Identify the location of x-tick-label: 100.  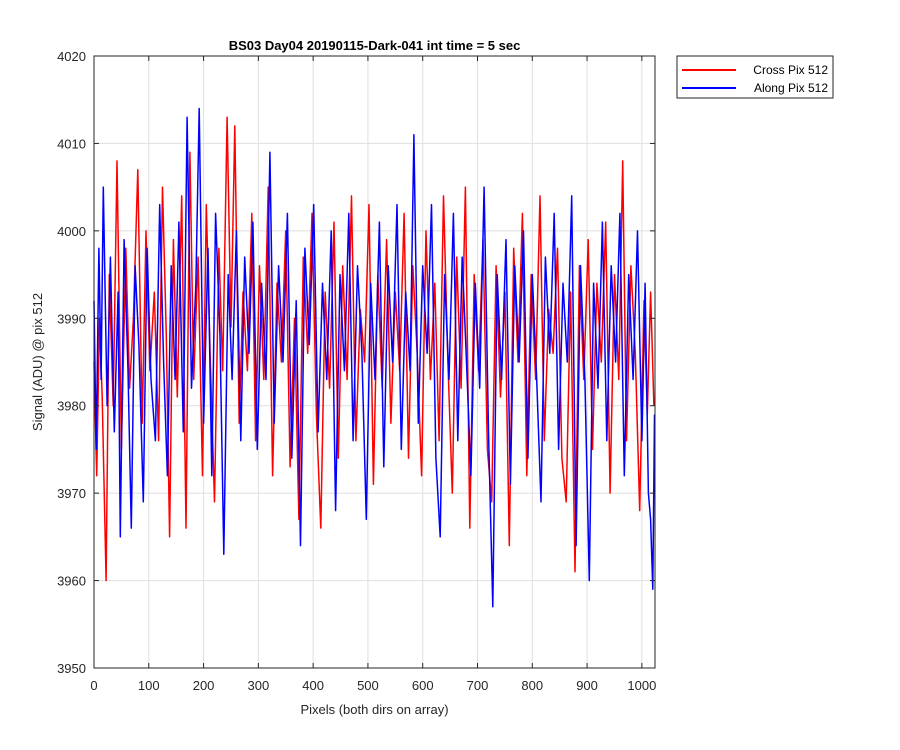
(149, 685).